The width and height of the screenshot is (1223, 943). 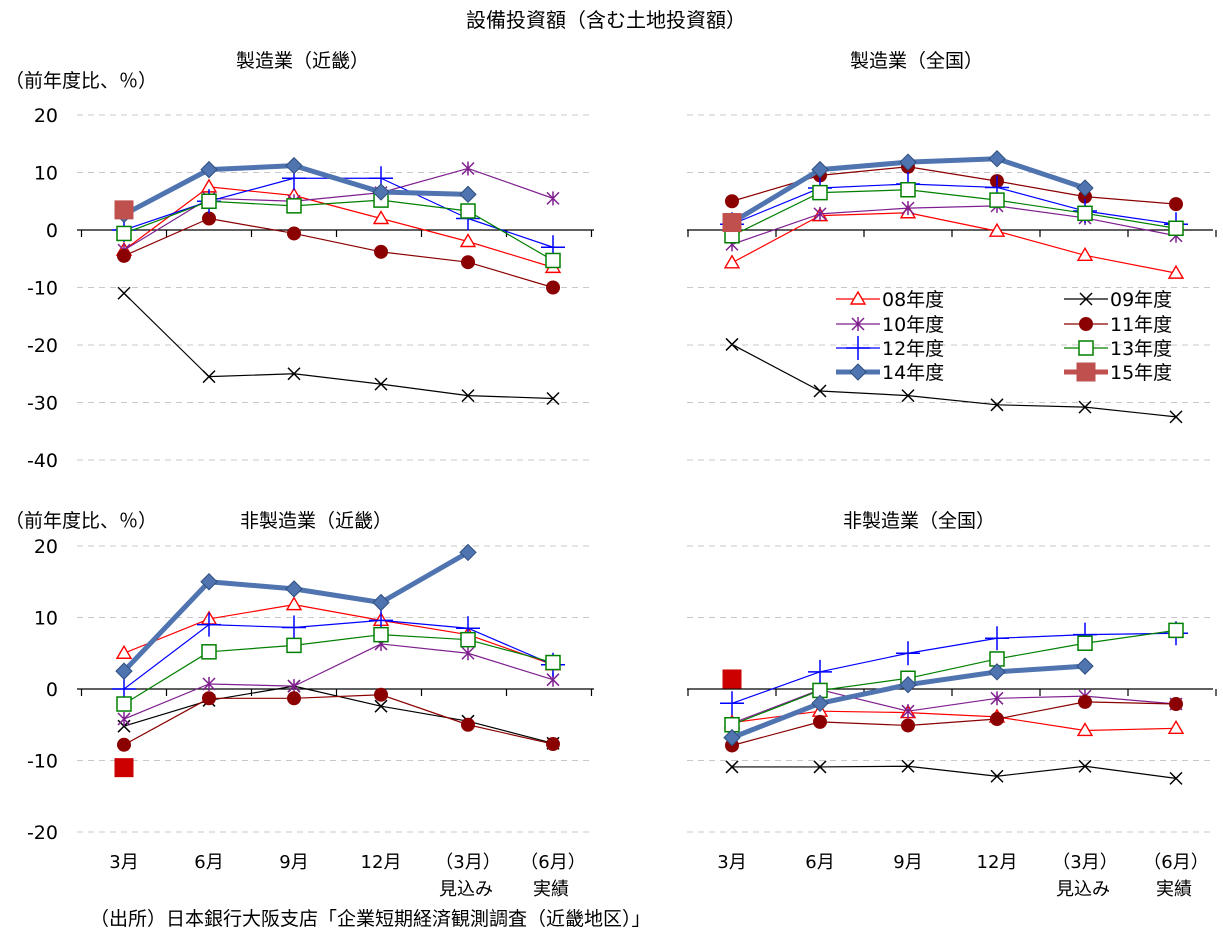 What do you see at coordinates (208, 862) in the screenshot?
I see `x-tick-label: 6月` at bounding box center [208, 862].